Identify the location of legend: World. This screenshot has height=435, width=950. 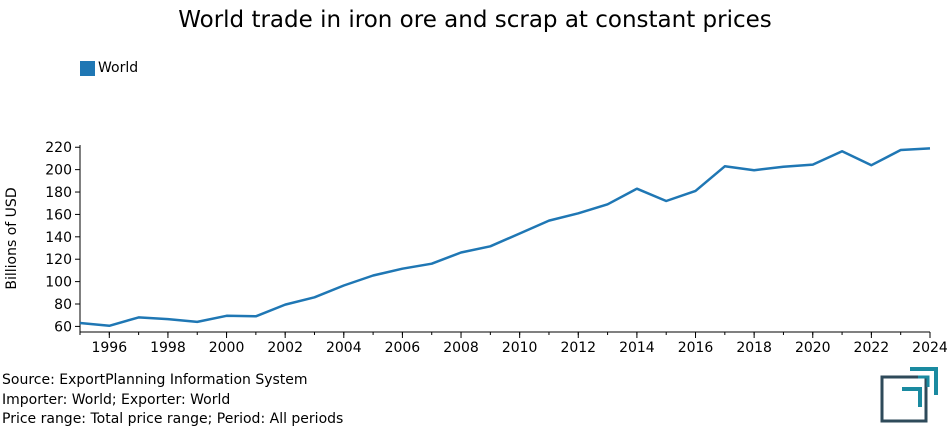
(109, 68).